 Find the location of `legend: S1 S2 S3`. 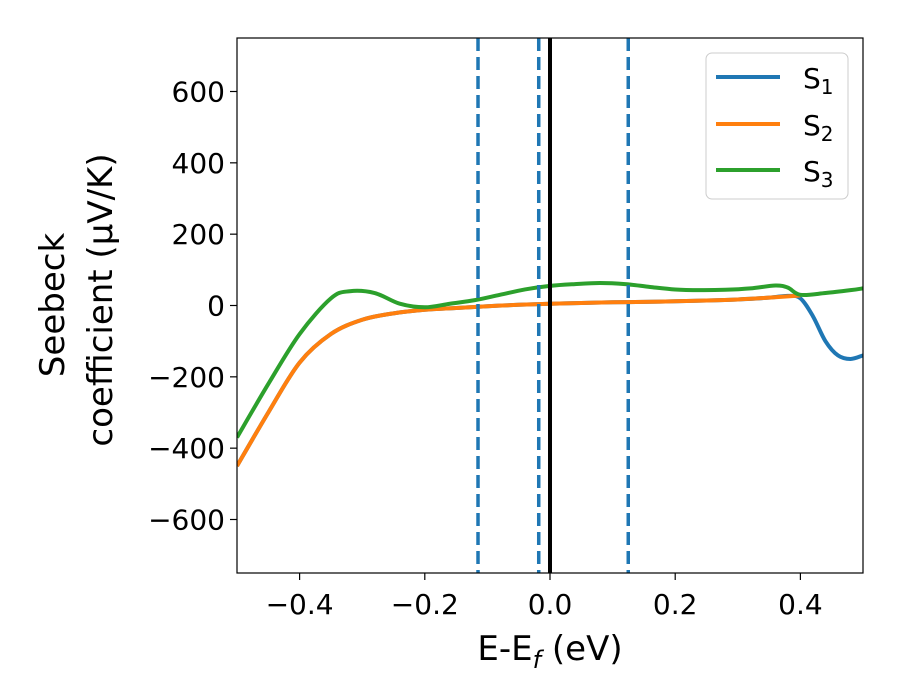

legend: S1 S2 S3 is located at coordinates (777, 126).